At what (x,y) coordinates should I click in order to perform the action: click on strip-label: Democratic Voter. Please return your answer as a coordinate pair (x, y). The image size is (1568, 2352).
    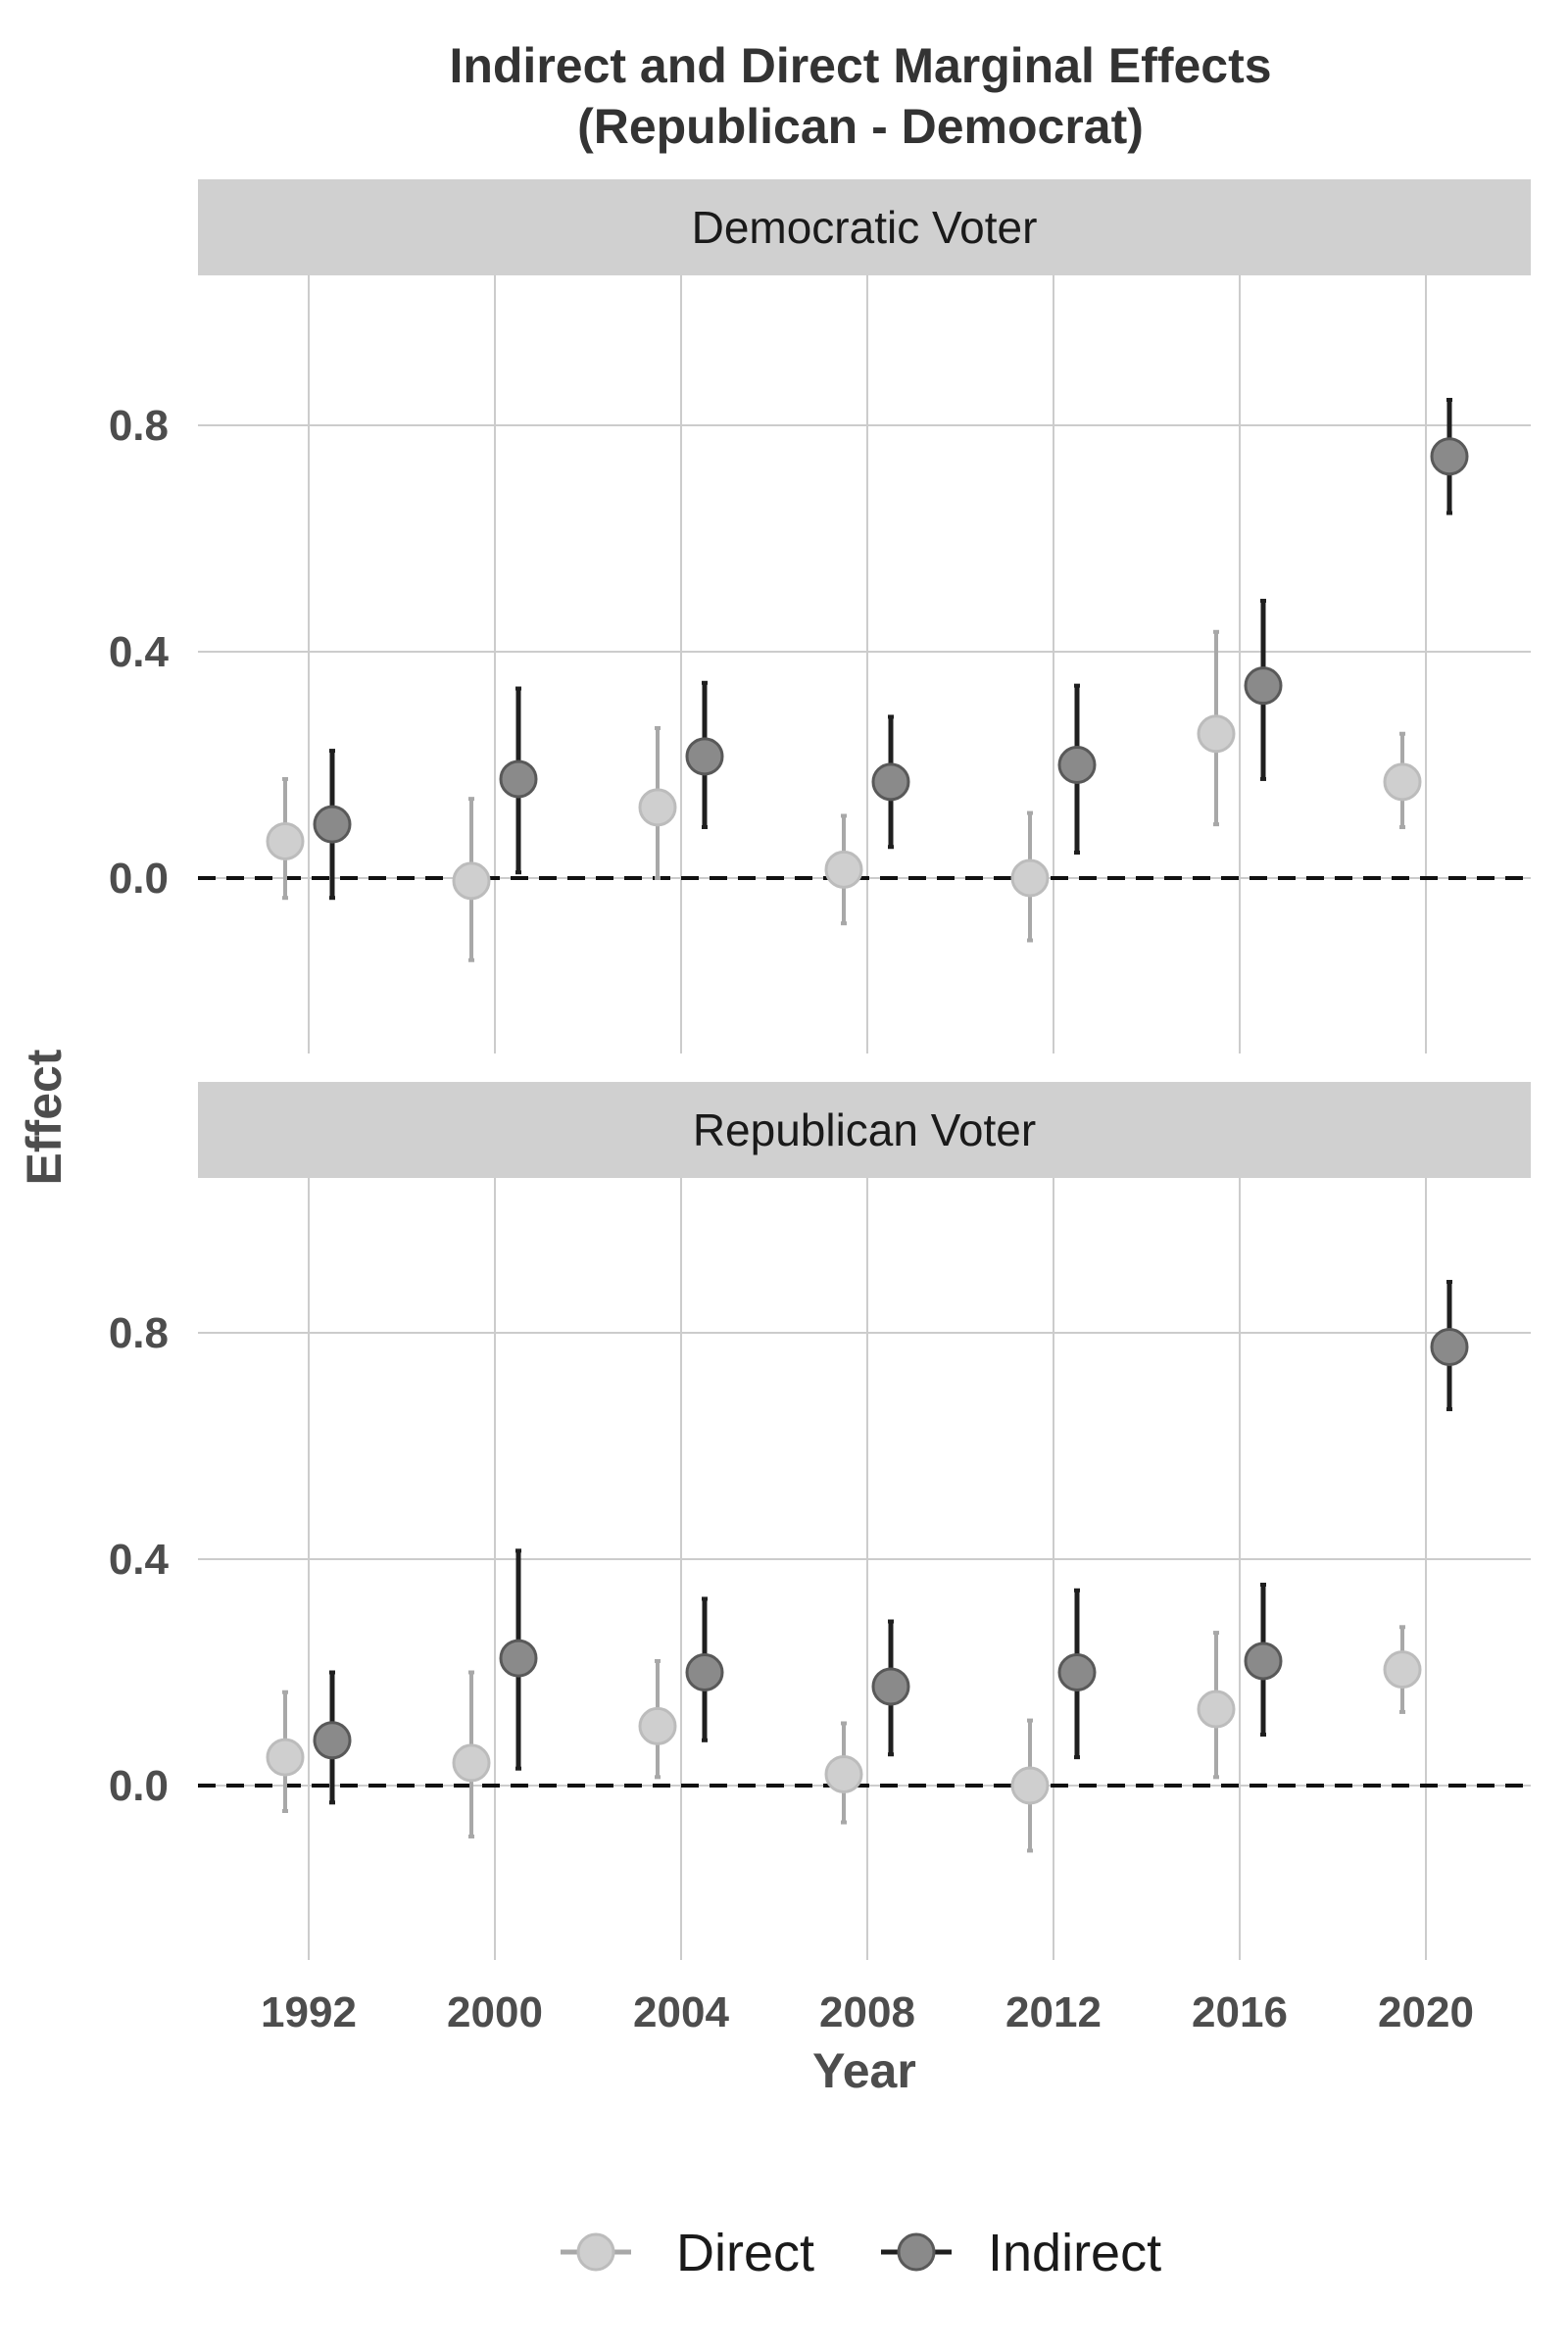
    Looking at the image, I should click on (865, 227).